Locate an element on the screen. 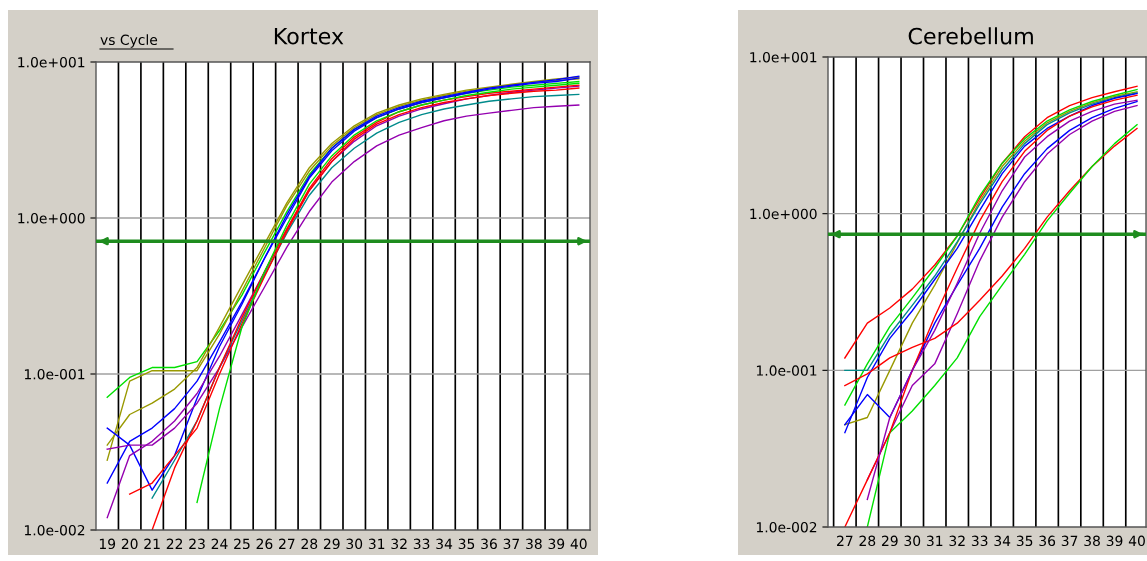 The height and width of the screenshot is (561, 1147). x-tick-label: 20 is located at coordinates (129, 544).